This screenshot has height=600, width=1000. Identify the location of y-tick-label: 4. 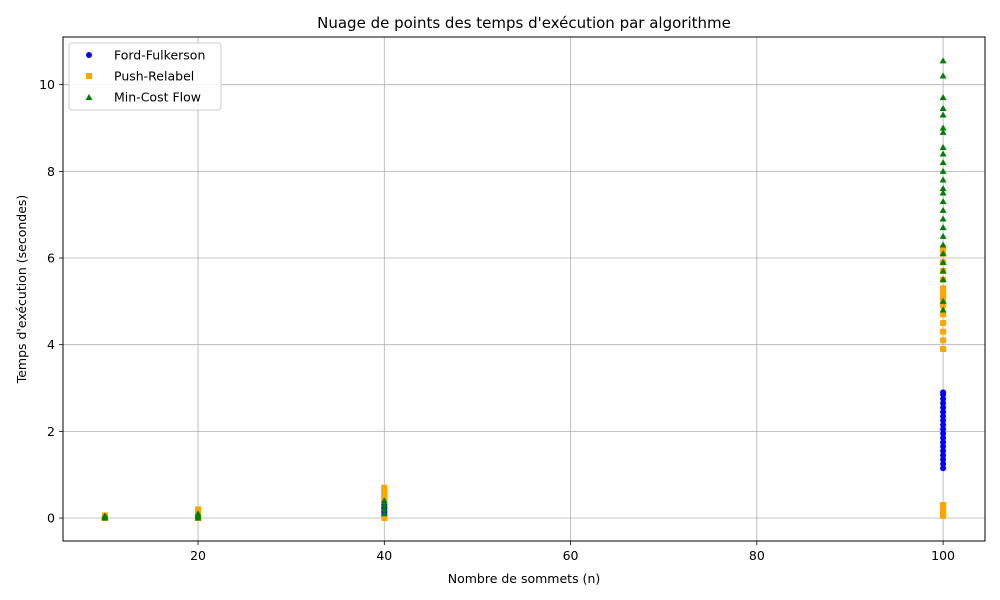
(51, 344).